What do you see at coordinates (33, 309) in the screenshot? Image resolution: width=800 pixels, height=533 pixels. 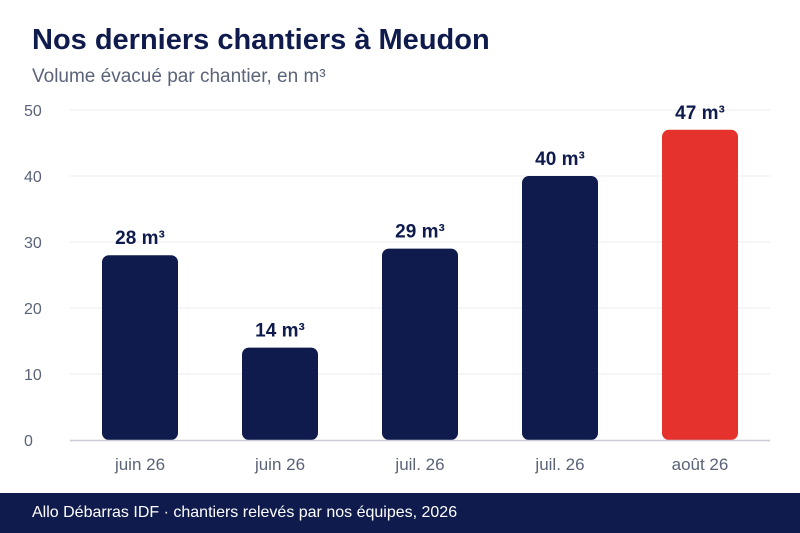 I see `y-tick-label: 20` at bounding box center [33, 309].